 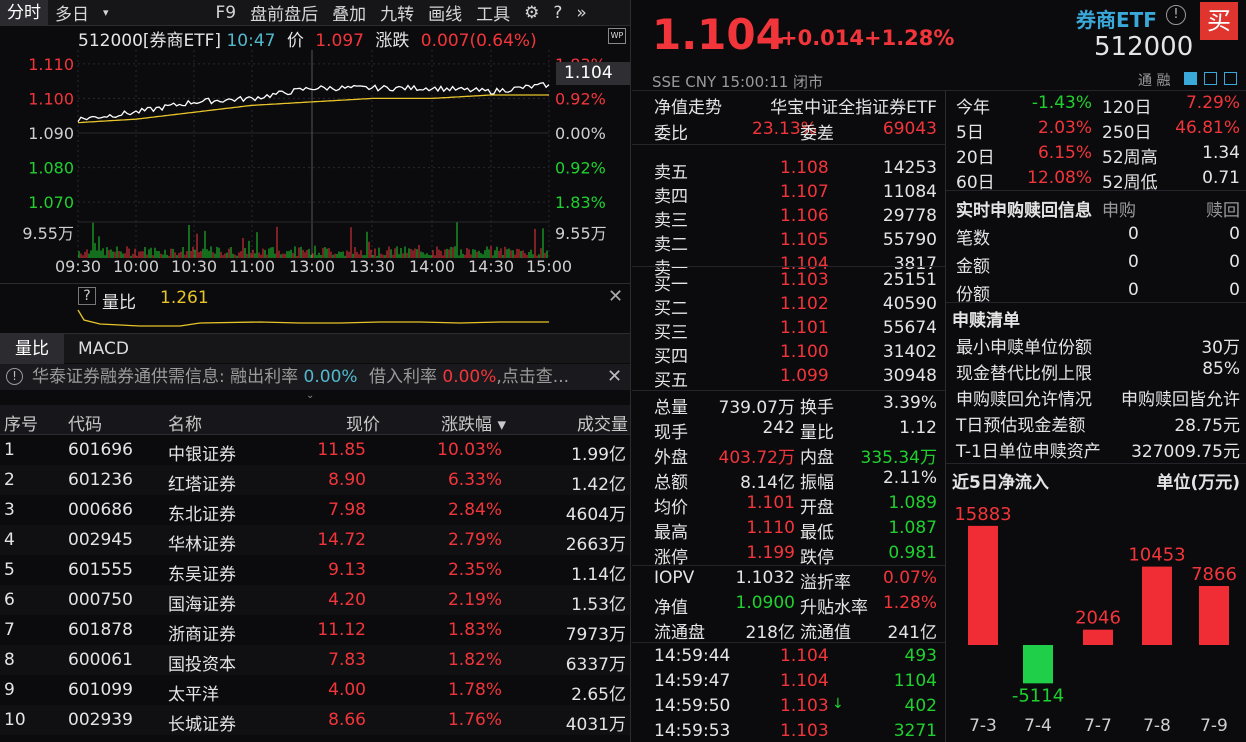 What do you see at coordinates (315, 348) in the screenshot?
I see `indicator-tabs: 量比 MACD` at bounding box center [315, 348].